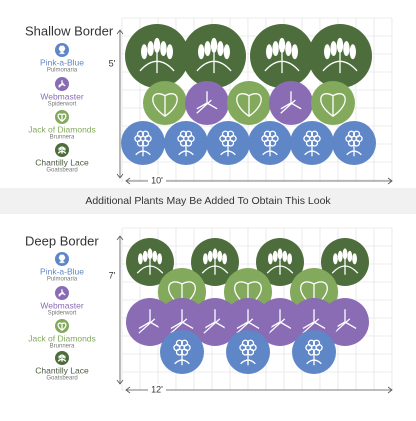 This screenshot has width=416, height=421. I want to click on note-band, so click(208, 201).